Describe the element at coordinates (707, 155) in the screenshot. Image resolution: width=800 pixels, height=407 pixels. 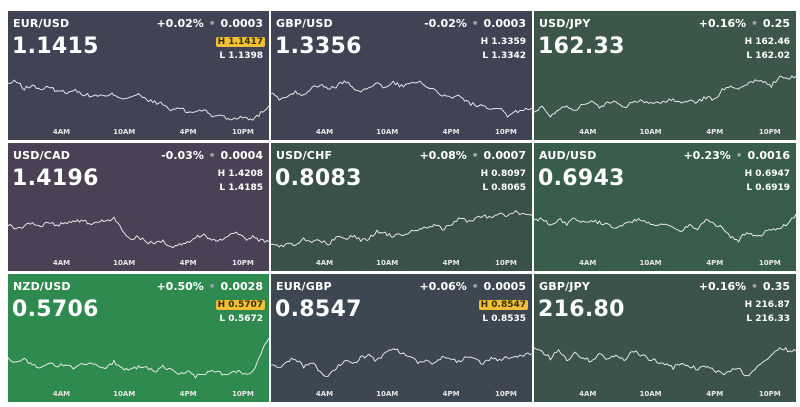
I see `change-percent: +0.23%` at that location.